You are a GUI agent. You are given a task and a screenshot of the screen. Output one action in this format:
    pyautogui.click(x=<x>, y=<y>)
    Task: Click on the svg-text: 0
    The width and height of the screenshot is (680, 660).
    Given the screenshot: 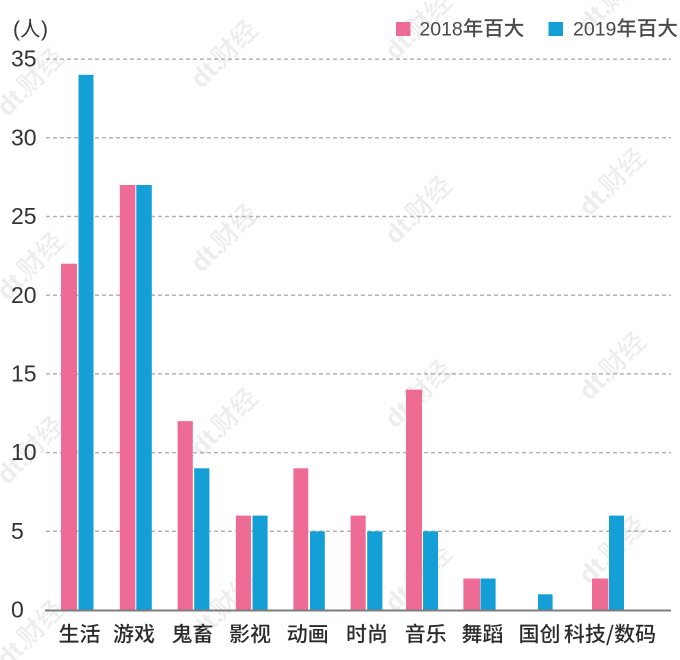 What is the action you would take?
    pyautogui.click(x=17, y=610)
    